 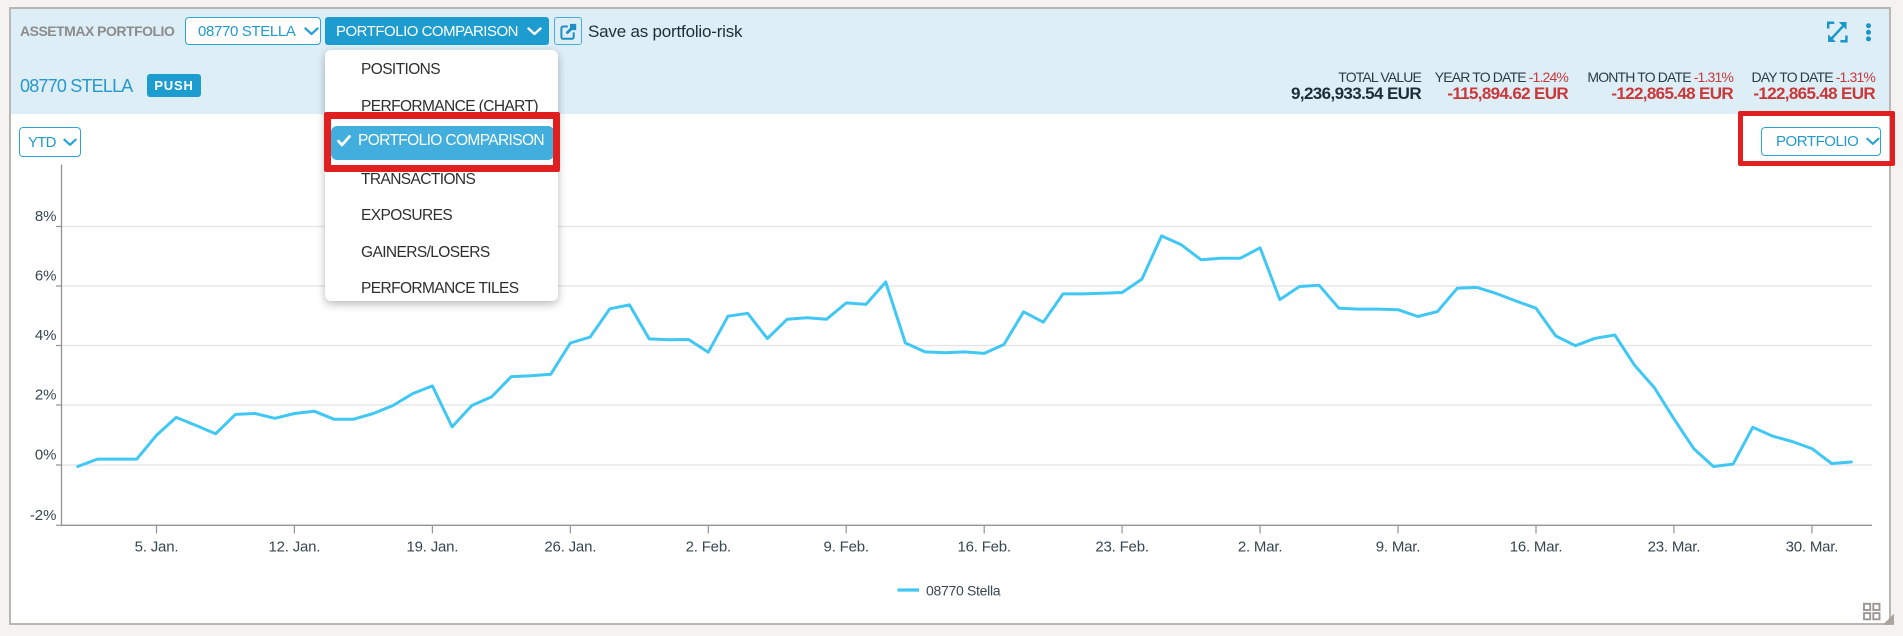 I want to click on svg-text: 08770 Stella, so click(x=963, y=591).